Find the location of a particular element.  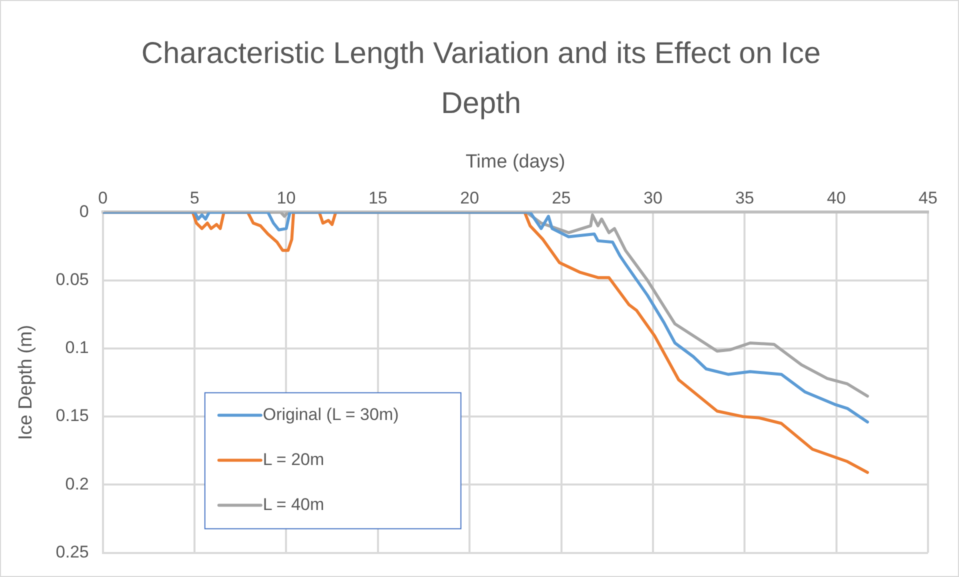

x-tick-label: 25 is located at coordinates (561, 198).